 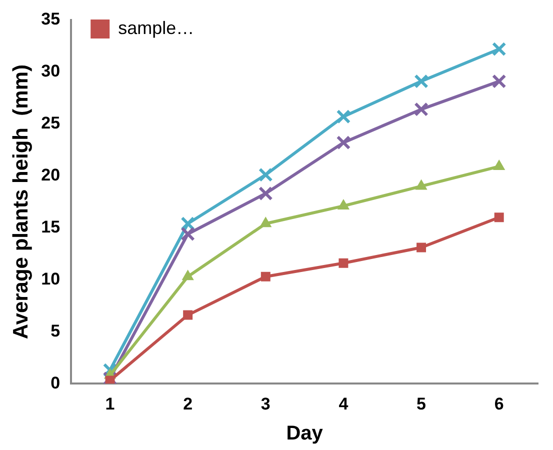 I want to click on x-tick-label: 3, so click(x=265, y=404).